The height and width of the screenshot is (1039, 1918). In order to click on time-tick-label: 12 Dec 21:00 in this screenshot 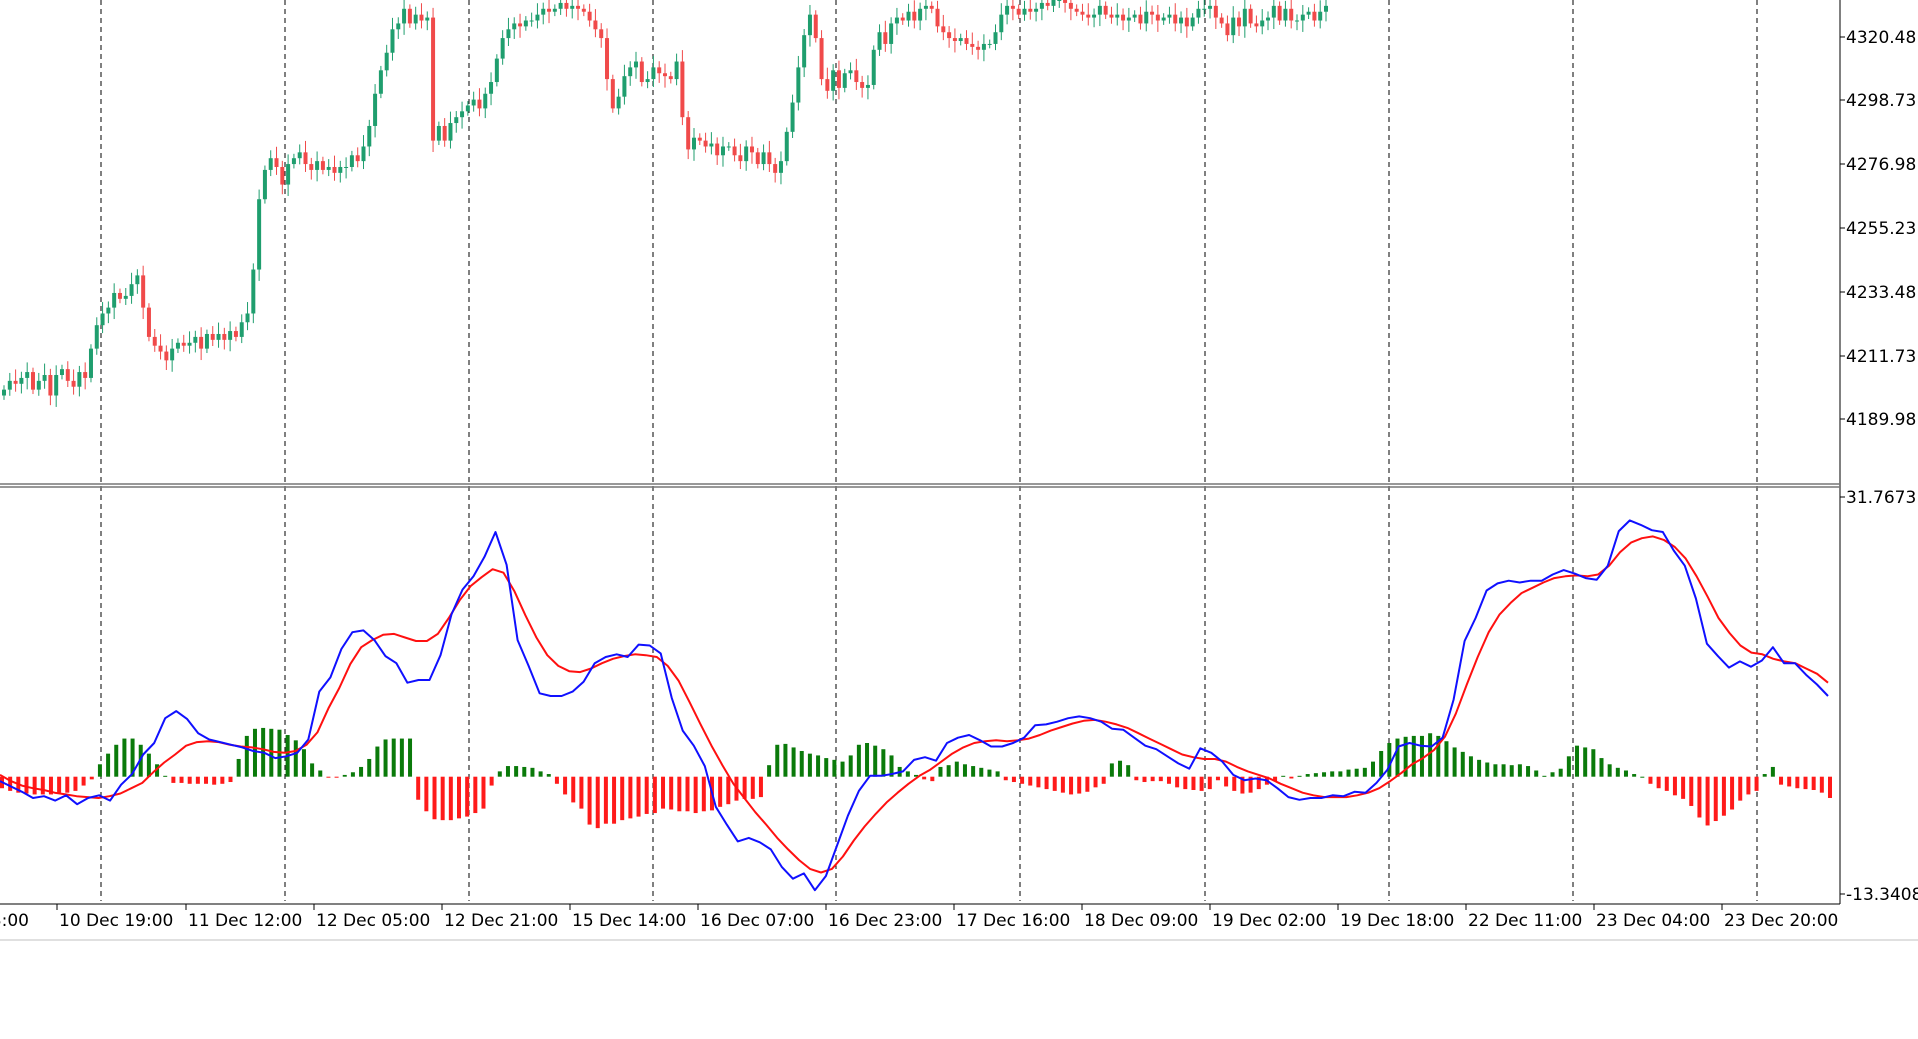, I will do `click(501, 921)`.